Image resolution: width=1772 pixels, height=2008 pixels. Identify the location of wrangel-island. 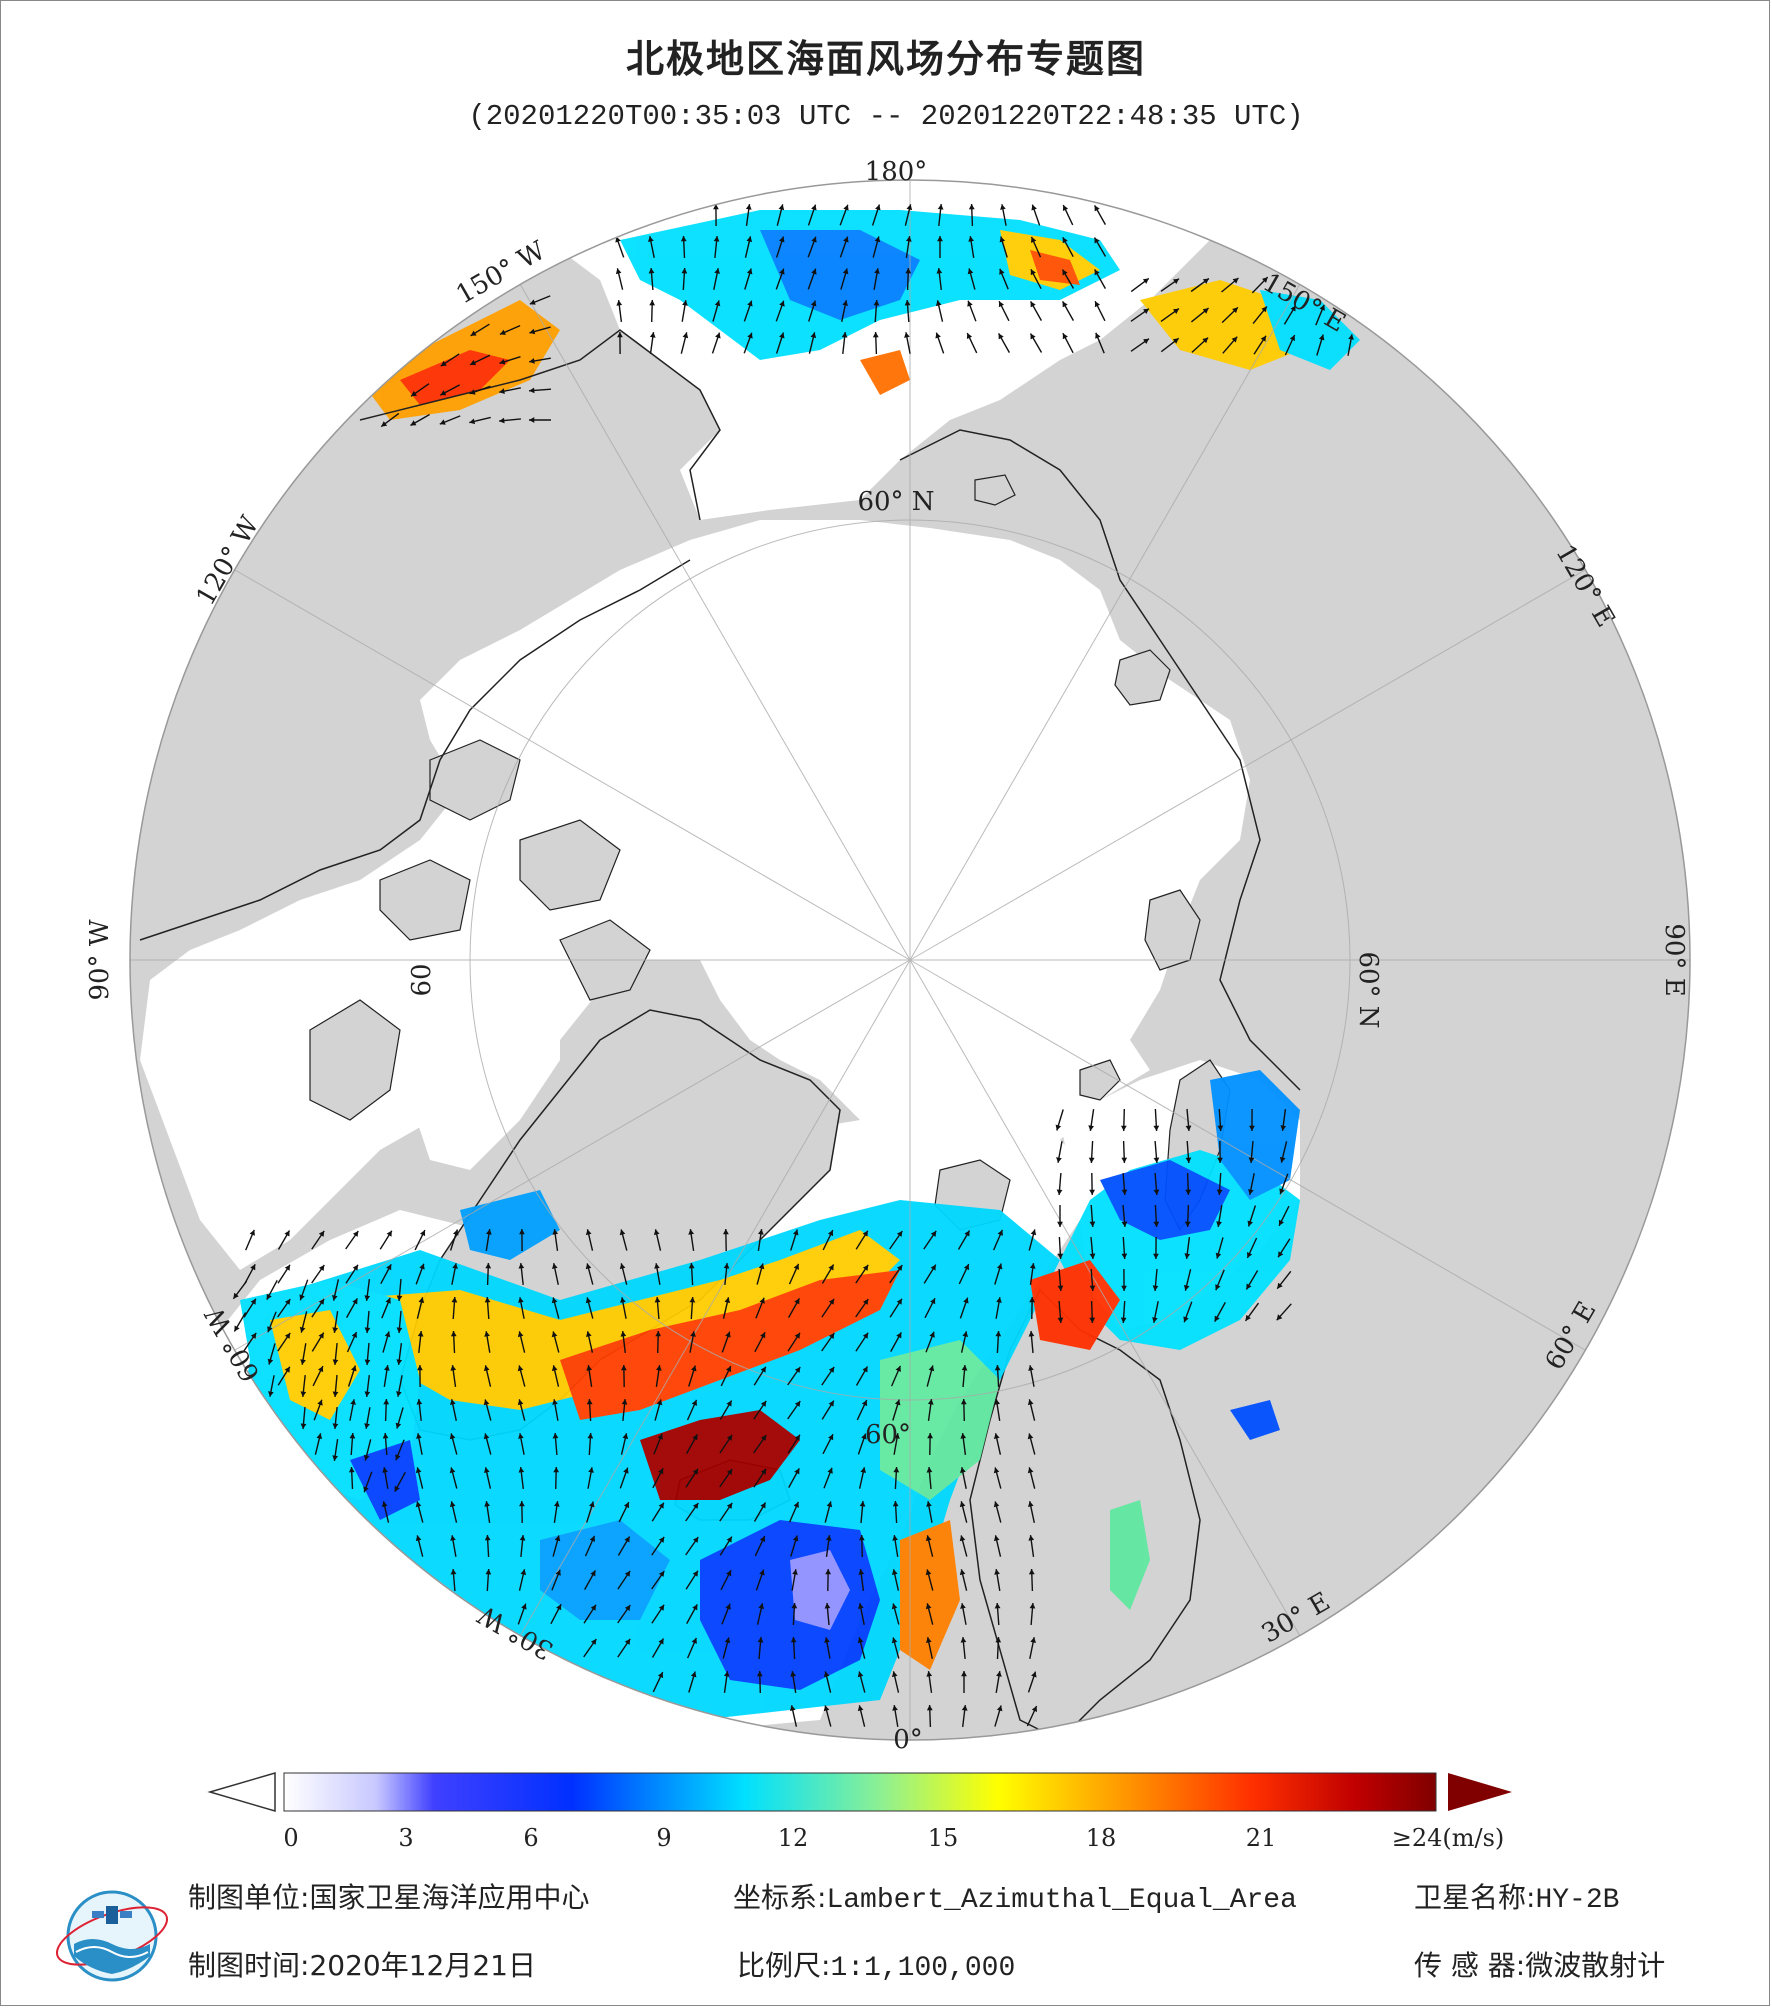
(995, 490).